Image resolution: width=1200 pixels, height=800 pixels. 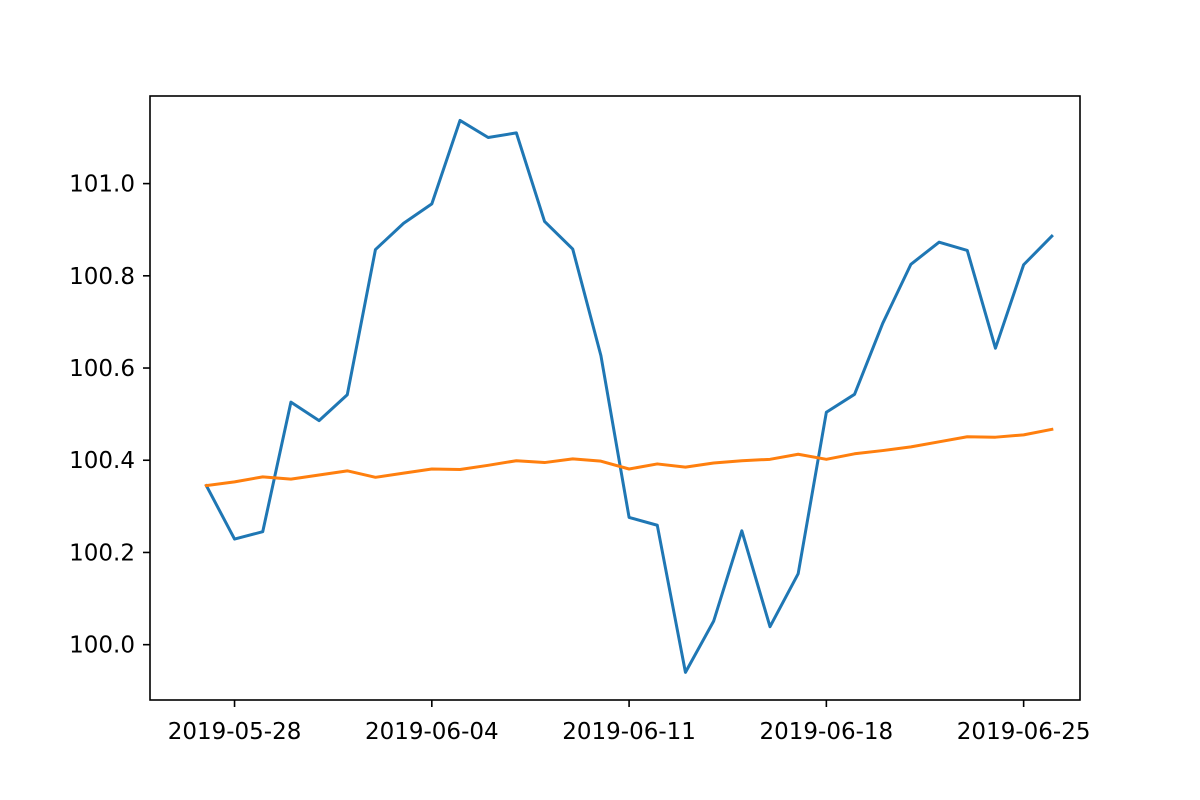 What do you see at coordinates (235, 732) in the screenshot?
I see `x-tick-label: 2019-05-28` at bounding box center [235, 732].